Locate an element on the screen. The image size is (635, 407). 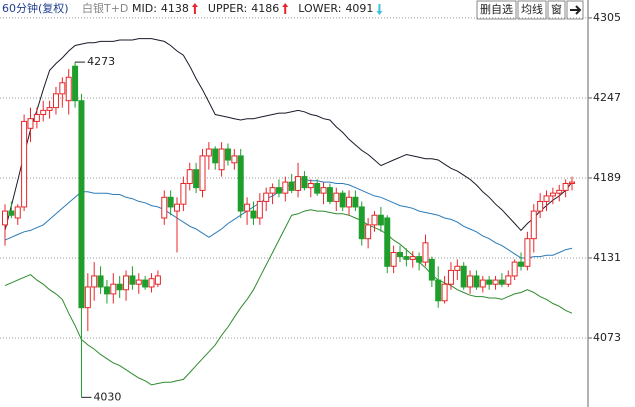
toolbar-button: 删自选 is located at coordinates (496, 10).